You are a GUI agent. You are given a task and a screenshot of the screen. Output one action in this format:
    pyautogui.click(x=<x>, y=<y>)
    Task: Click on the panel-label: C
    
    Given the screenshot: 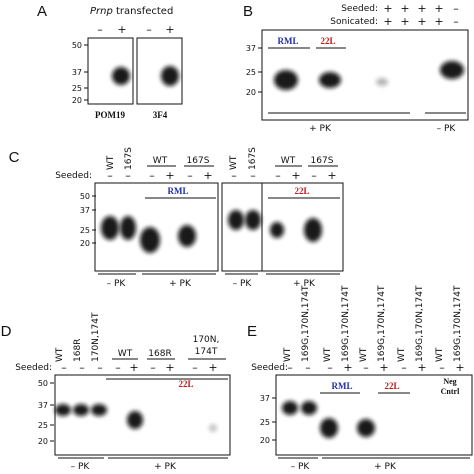 What is the action you would take?
    pyautogui.click(x=14, y=157)
    